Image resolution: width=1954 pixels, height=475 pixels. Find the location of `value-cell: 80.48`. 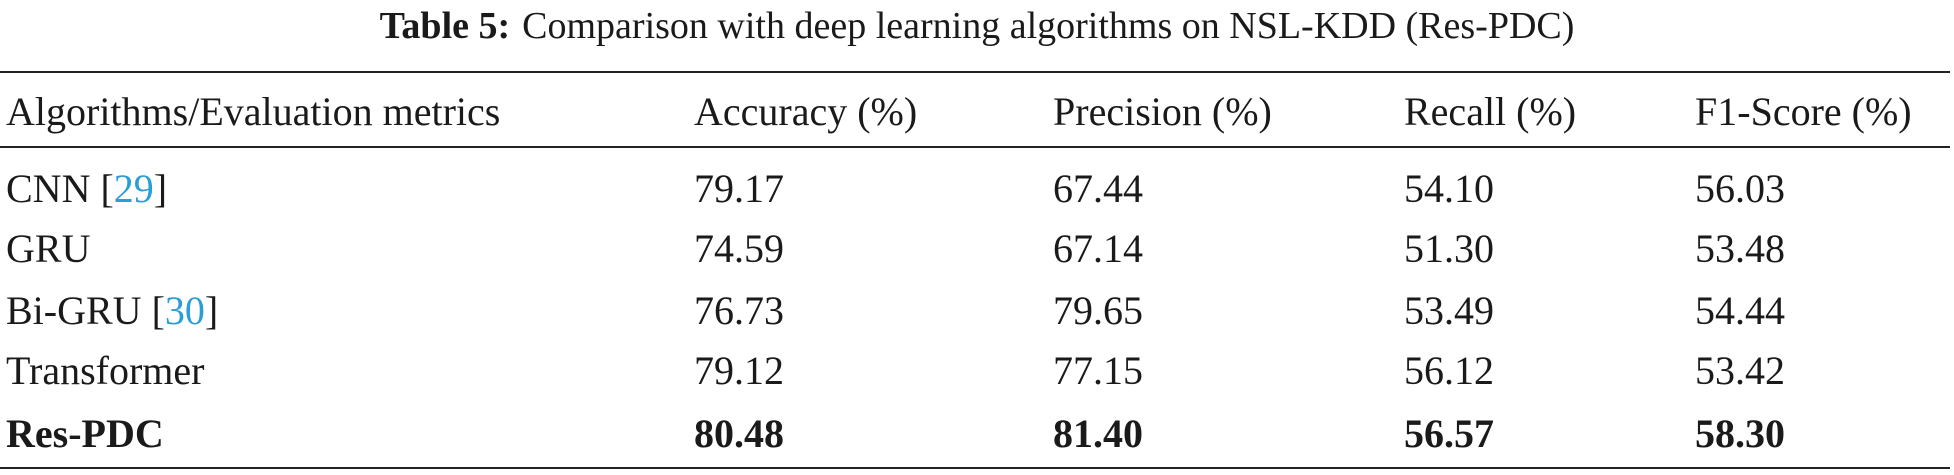

value-cell: 80.48 is located at coordinates (739, 433).